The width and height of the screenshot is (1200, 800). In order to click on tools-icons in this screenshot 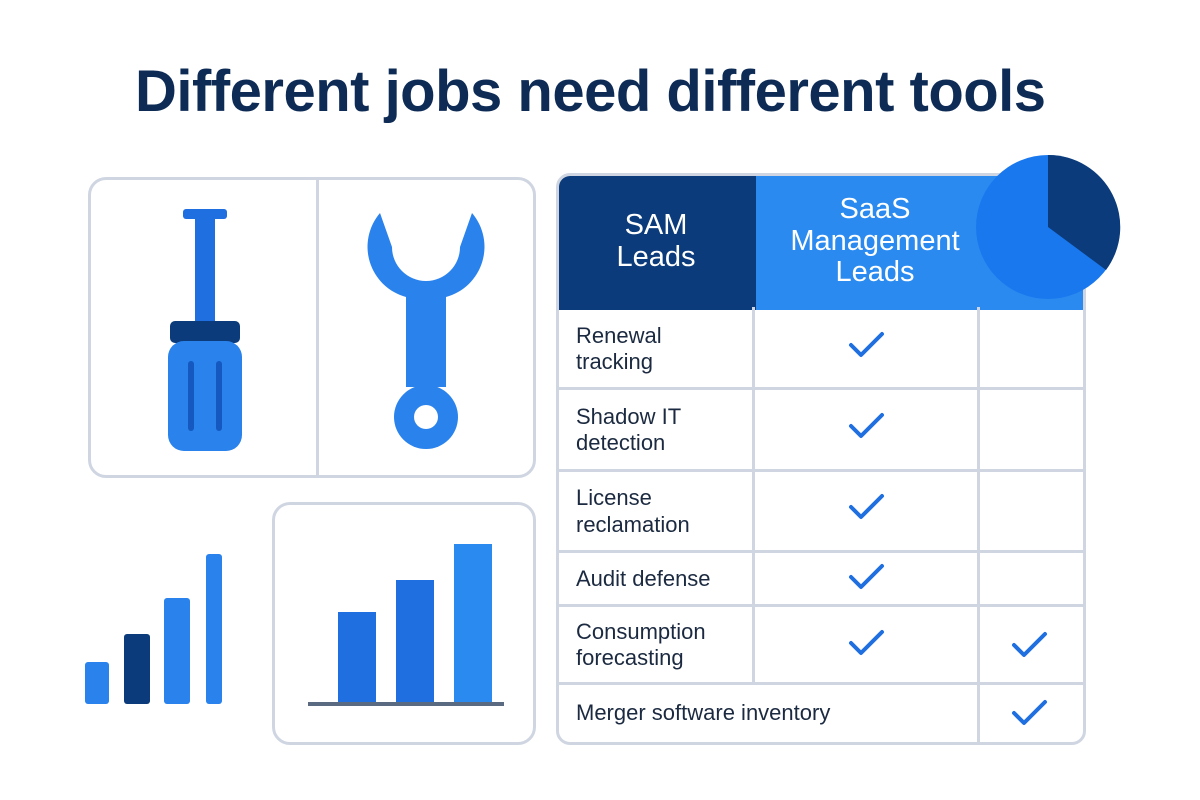, I will do `click(326, 330)`.